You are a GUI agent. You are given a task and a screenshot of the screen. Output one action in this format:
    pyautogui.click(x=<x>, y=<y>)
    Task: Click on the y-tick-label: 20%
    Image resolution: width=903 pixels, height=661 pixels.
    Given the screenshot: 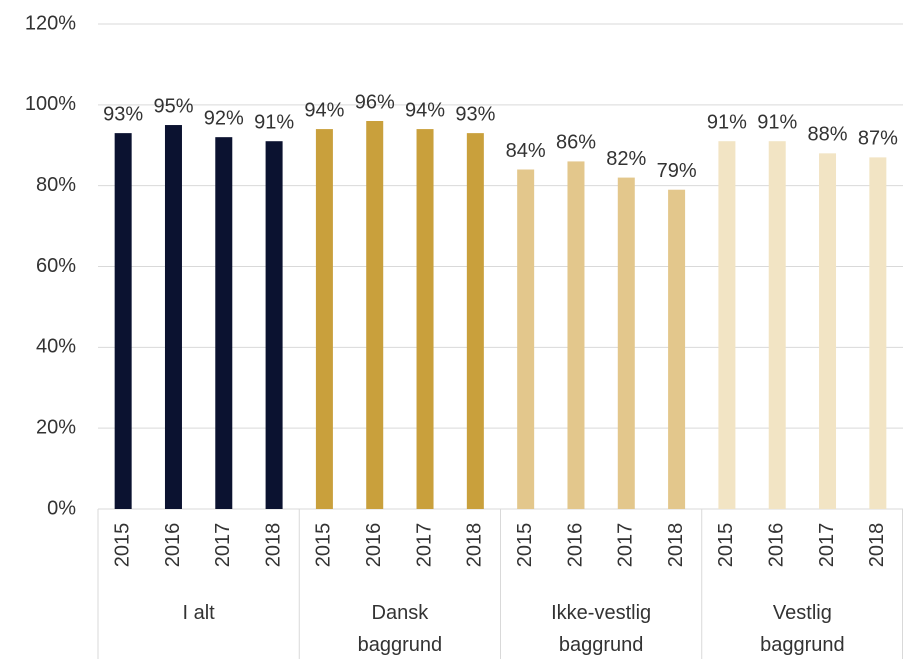 What is the action you would take?
    pyautogui.click(x=56, y=427)
    